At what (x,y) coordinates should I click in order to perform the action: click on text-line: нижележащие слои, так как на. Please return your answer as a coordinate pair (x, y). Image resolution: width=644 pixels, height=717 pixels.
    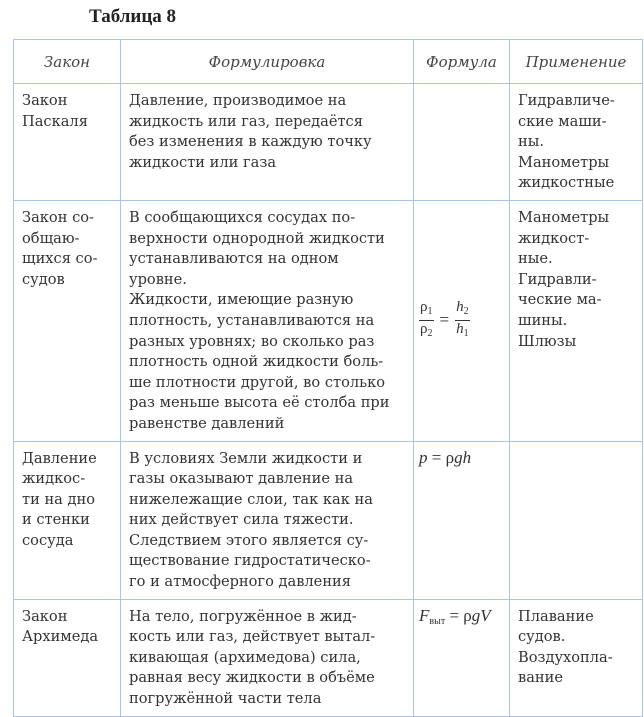
    Looking at the image, I should click on (251, 499).